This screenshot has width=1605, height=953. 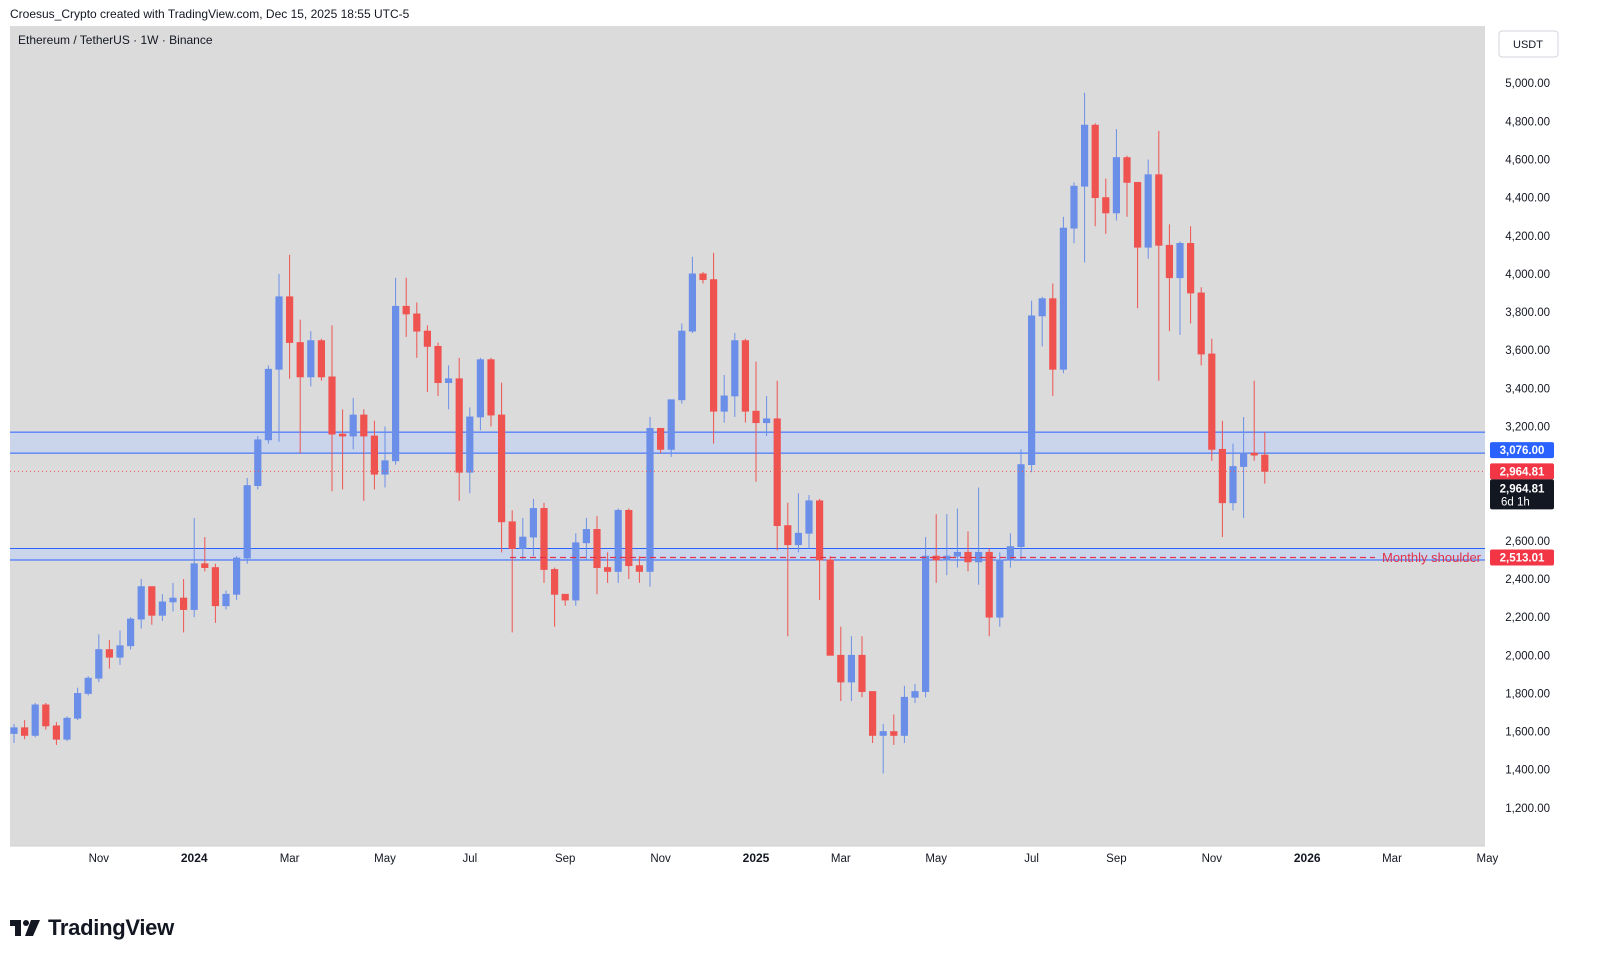 I want to click on tradingview-logo: TradingView, so click(x=92, y=928).